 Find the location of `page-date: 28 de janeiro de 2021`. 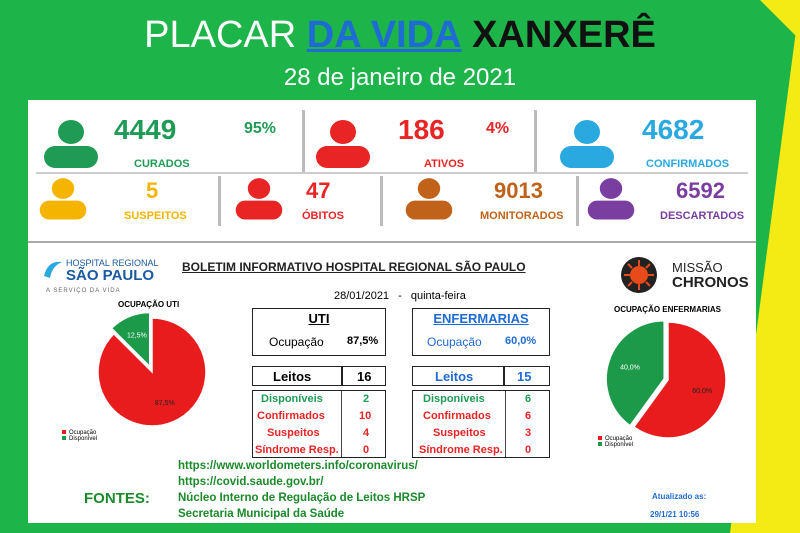

page-date: 28 de janeiro de 2021 is located at coordinates (400, 78).